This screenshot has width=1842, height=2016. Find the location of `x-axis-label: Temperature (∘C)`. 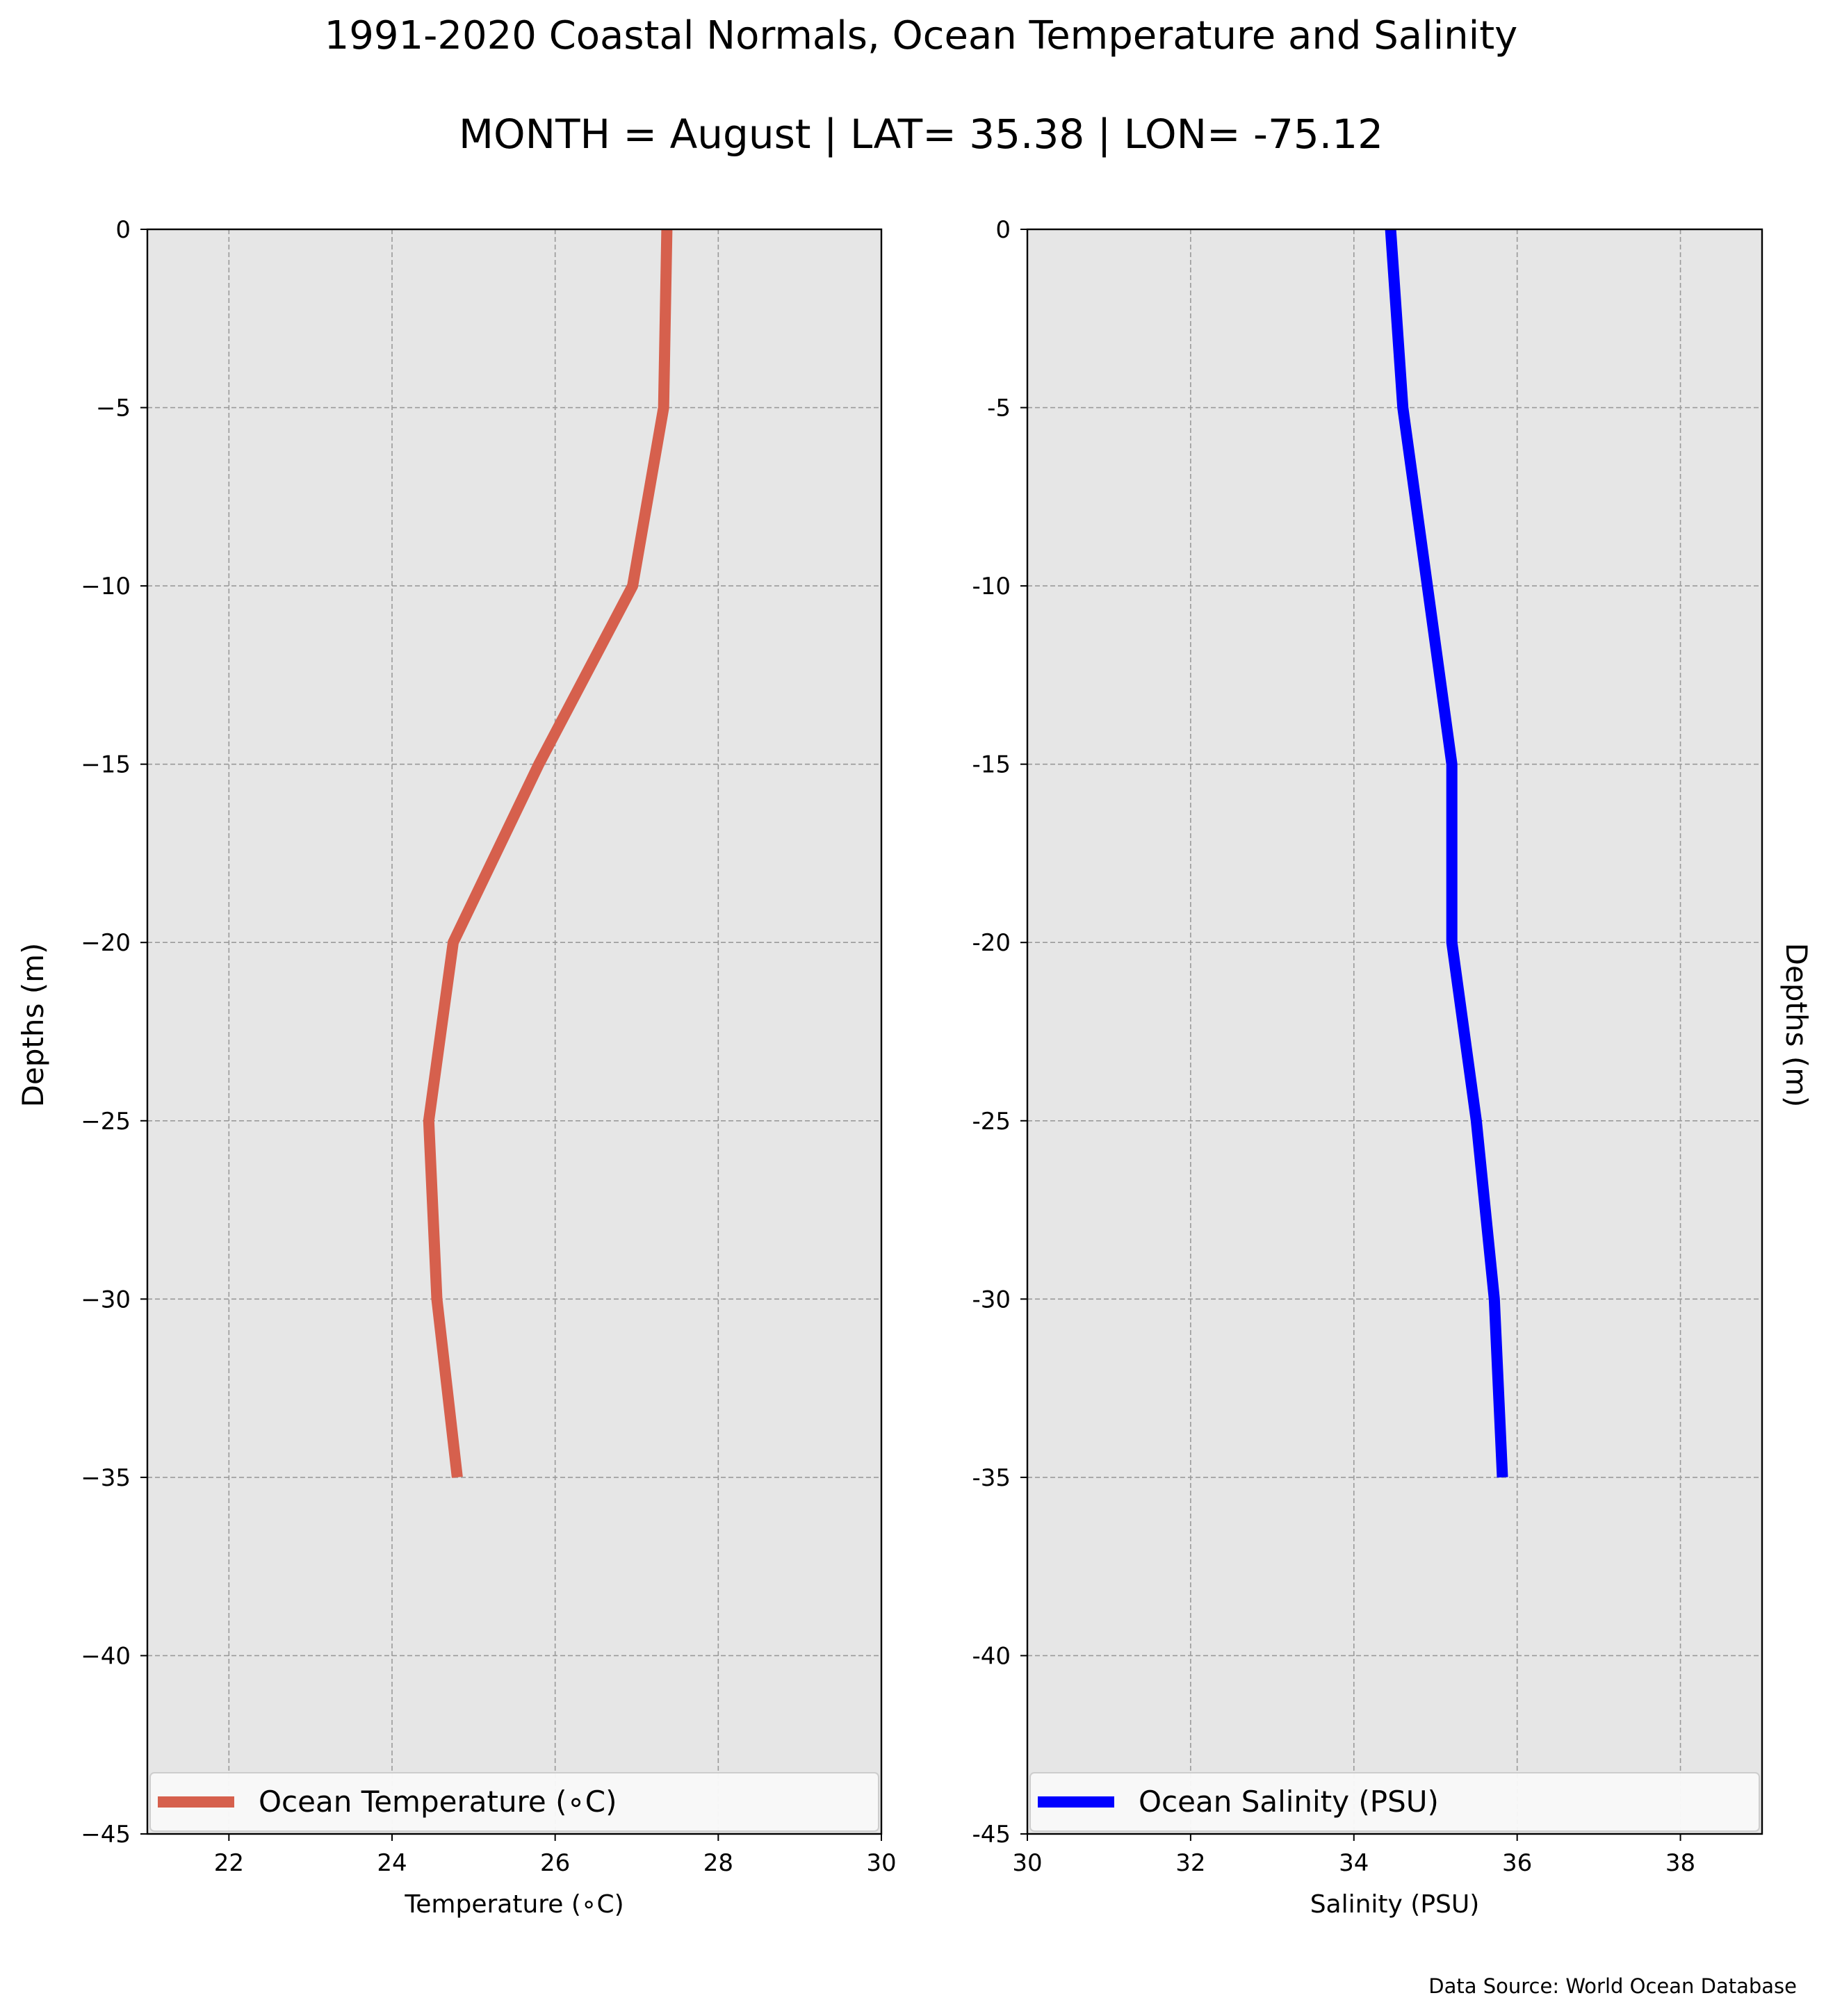

x-axis-label: Temperature (∘C) is located at coordinates (513, 1905).